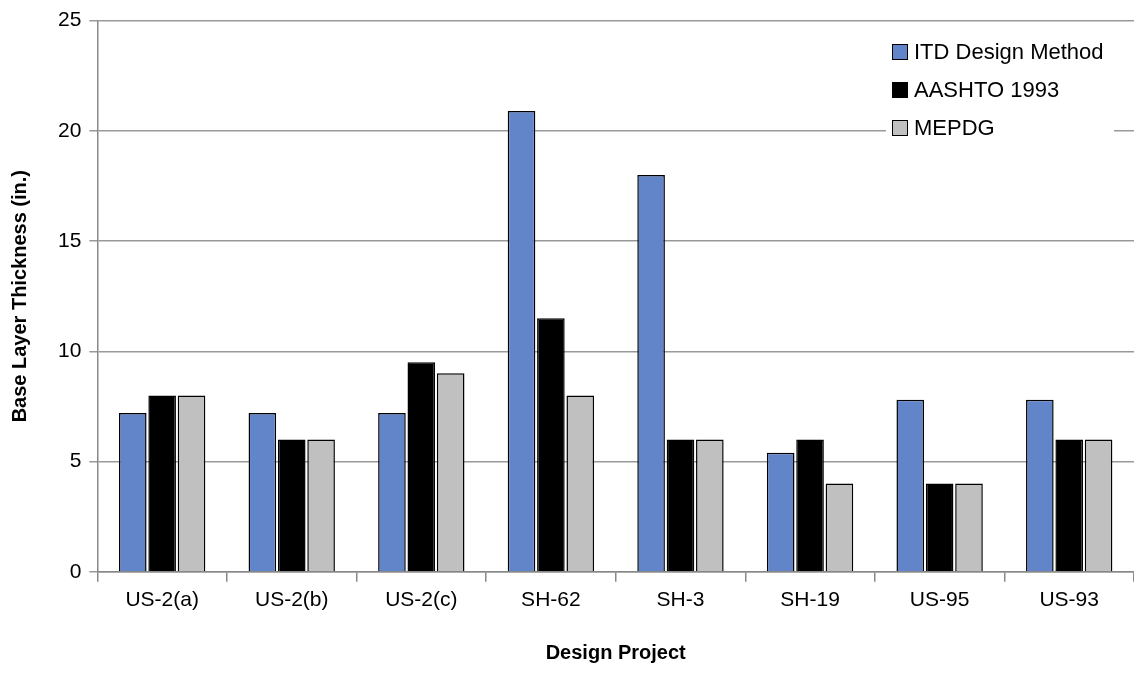 Image resolution: width=1134 pixels, height=679 pixels. What do you see at coordinates (616, 651) in the screenshot?
I see `x-axis-title: Design Project` at bounding box center [616, 651].